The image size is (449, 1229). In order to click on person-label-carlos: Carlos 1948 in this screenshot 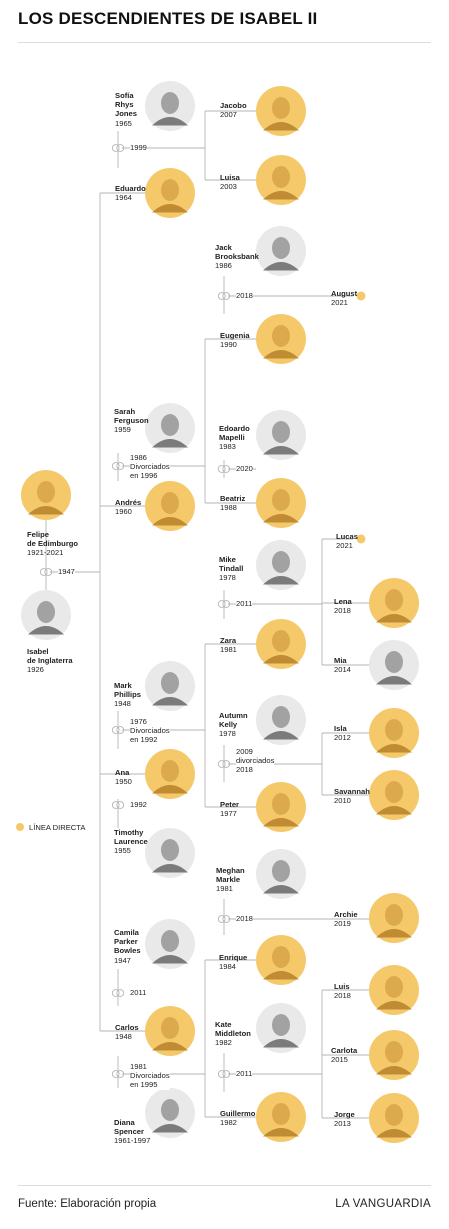, I will do `click(127, 1032)`.